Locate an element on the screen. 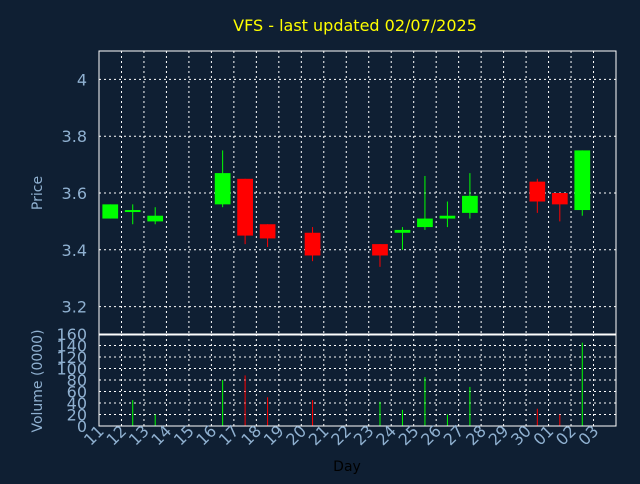 The width and height of the screenshot is (640, 484). price-tick-label: 3.6 is located at coordinates (74, 193).